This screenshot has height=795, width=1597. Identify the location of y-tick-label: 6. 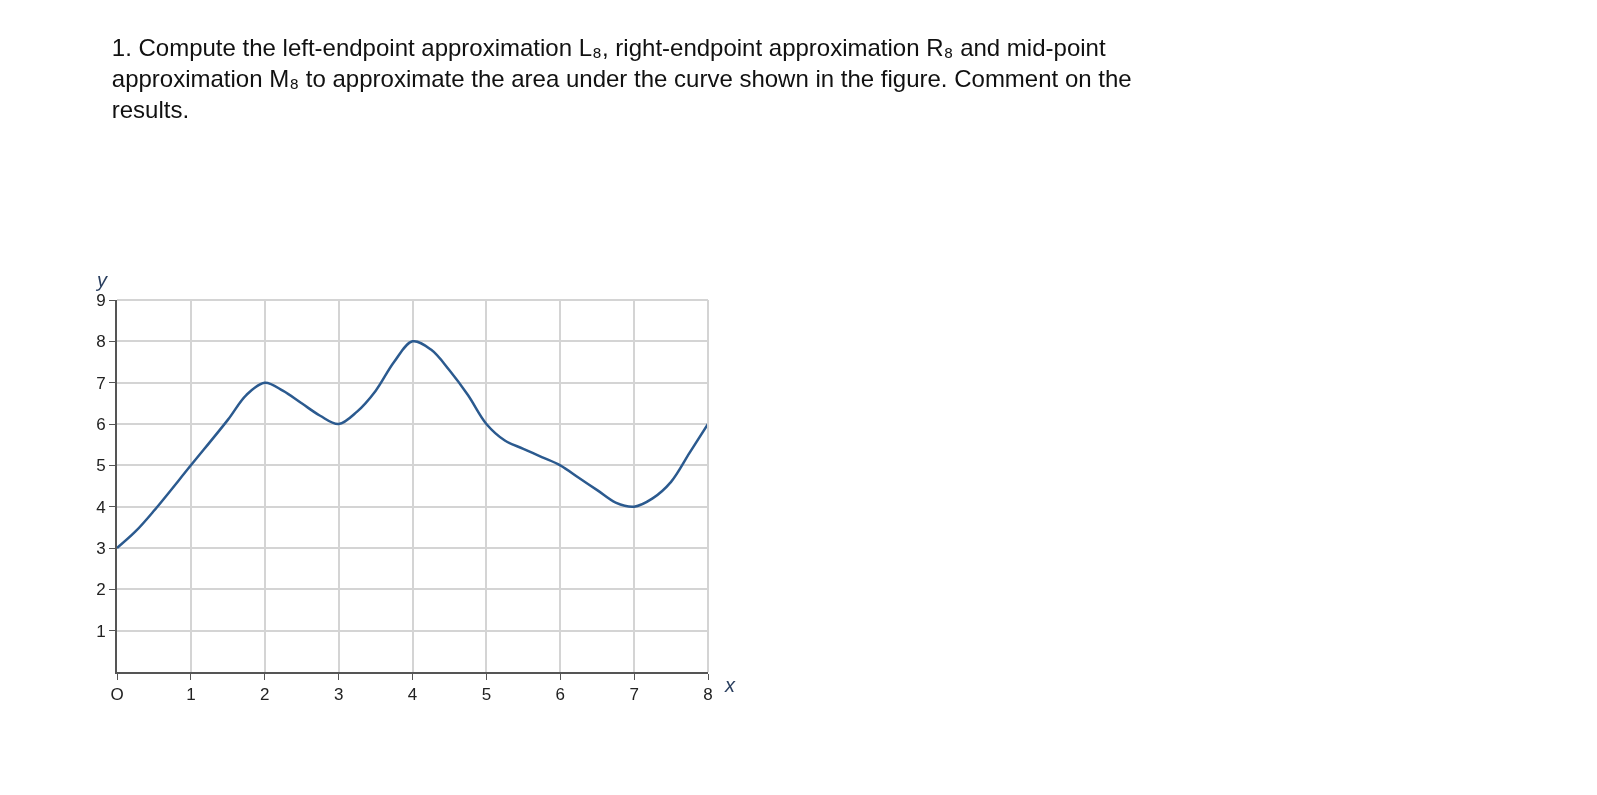
(101, 424).